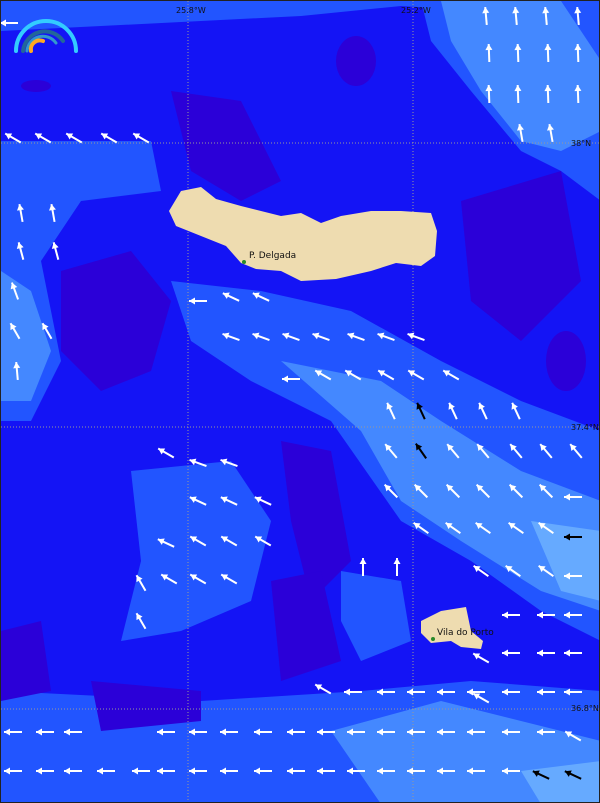  What do you see at coordinates (452, 628) in the screenshot?
I see `island-santa-maria` at bounding box center [452, 628].